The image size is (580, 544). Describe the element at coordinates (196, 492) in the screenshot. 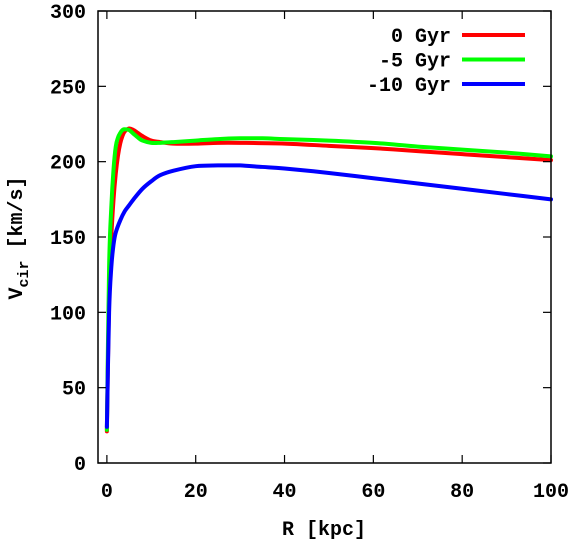

I see `x-tick-label: 20` at that location.